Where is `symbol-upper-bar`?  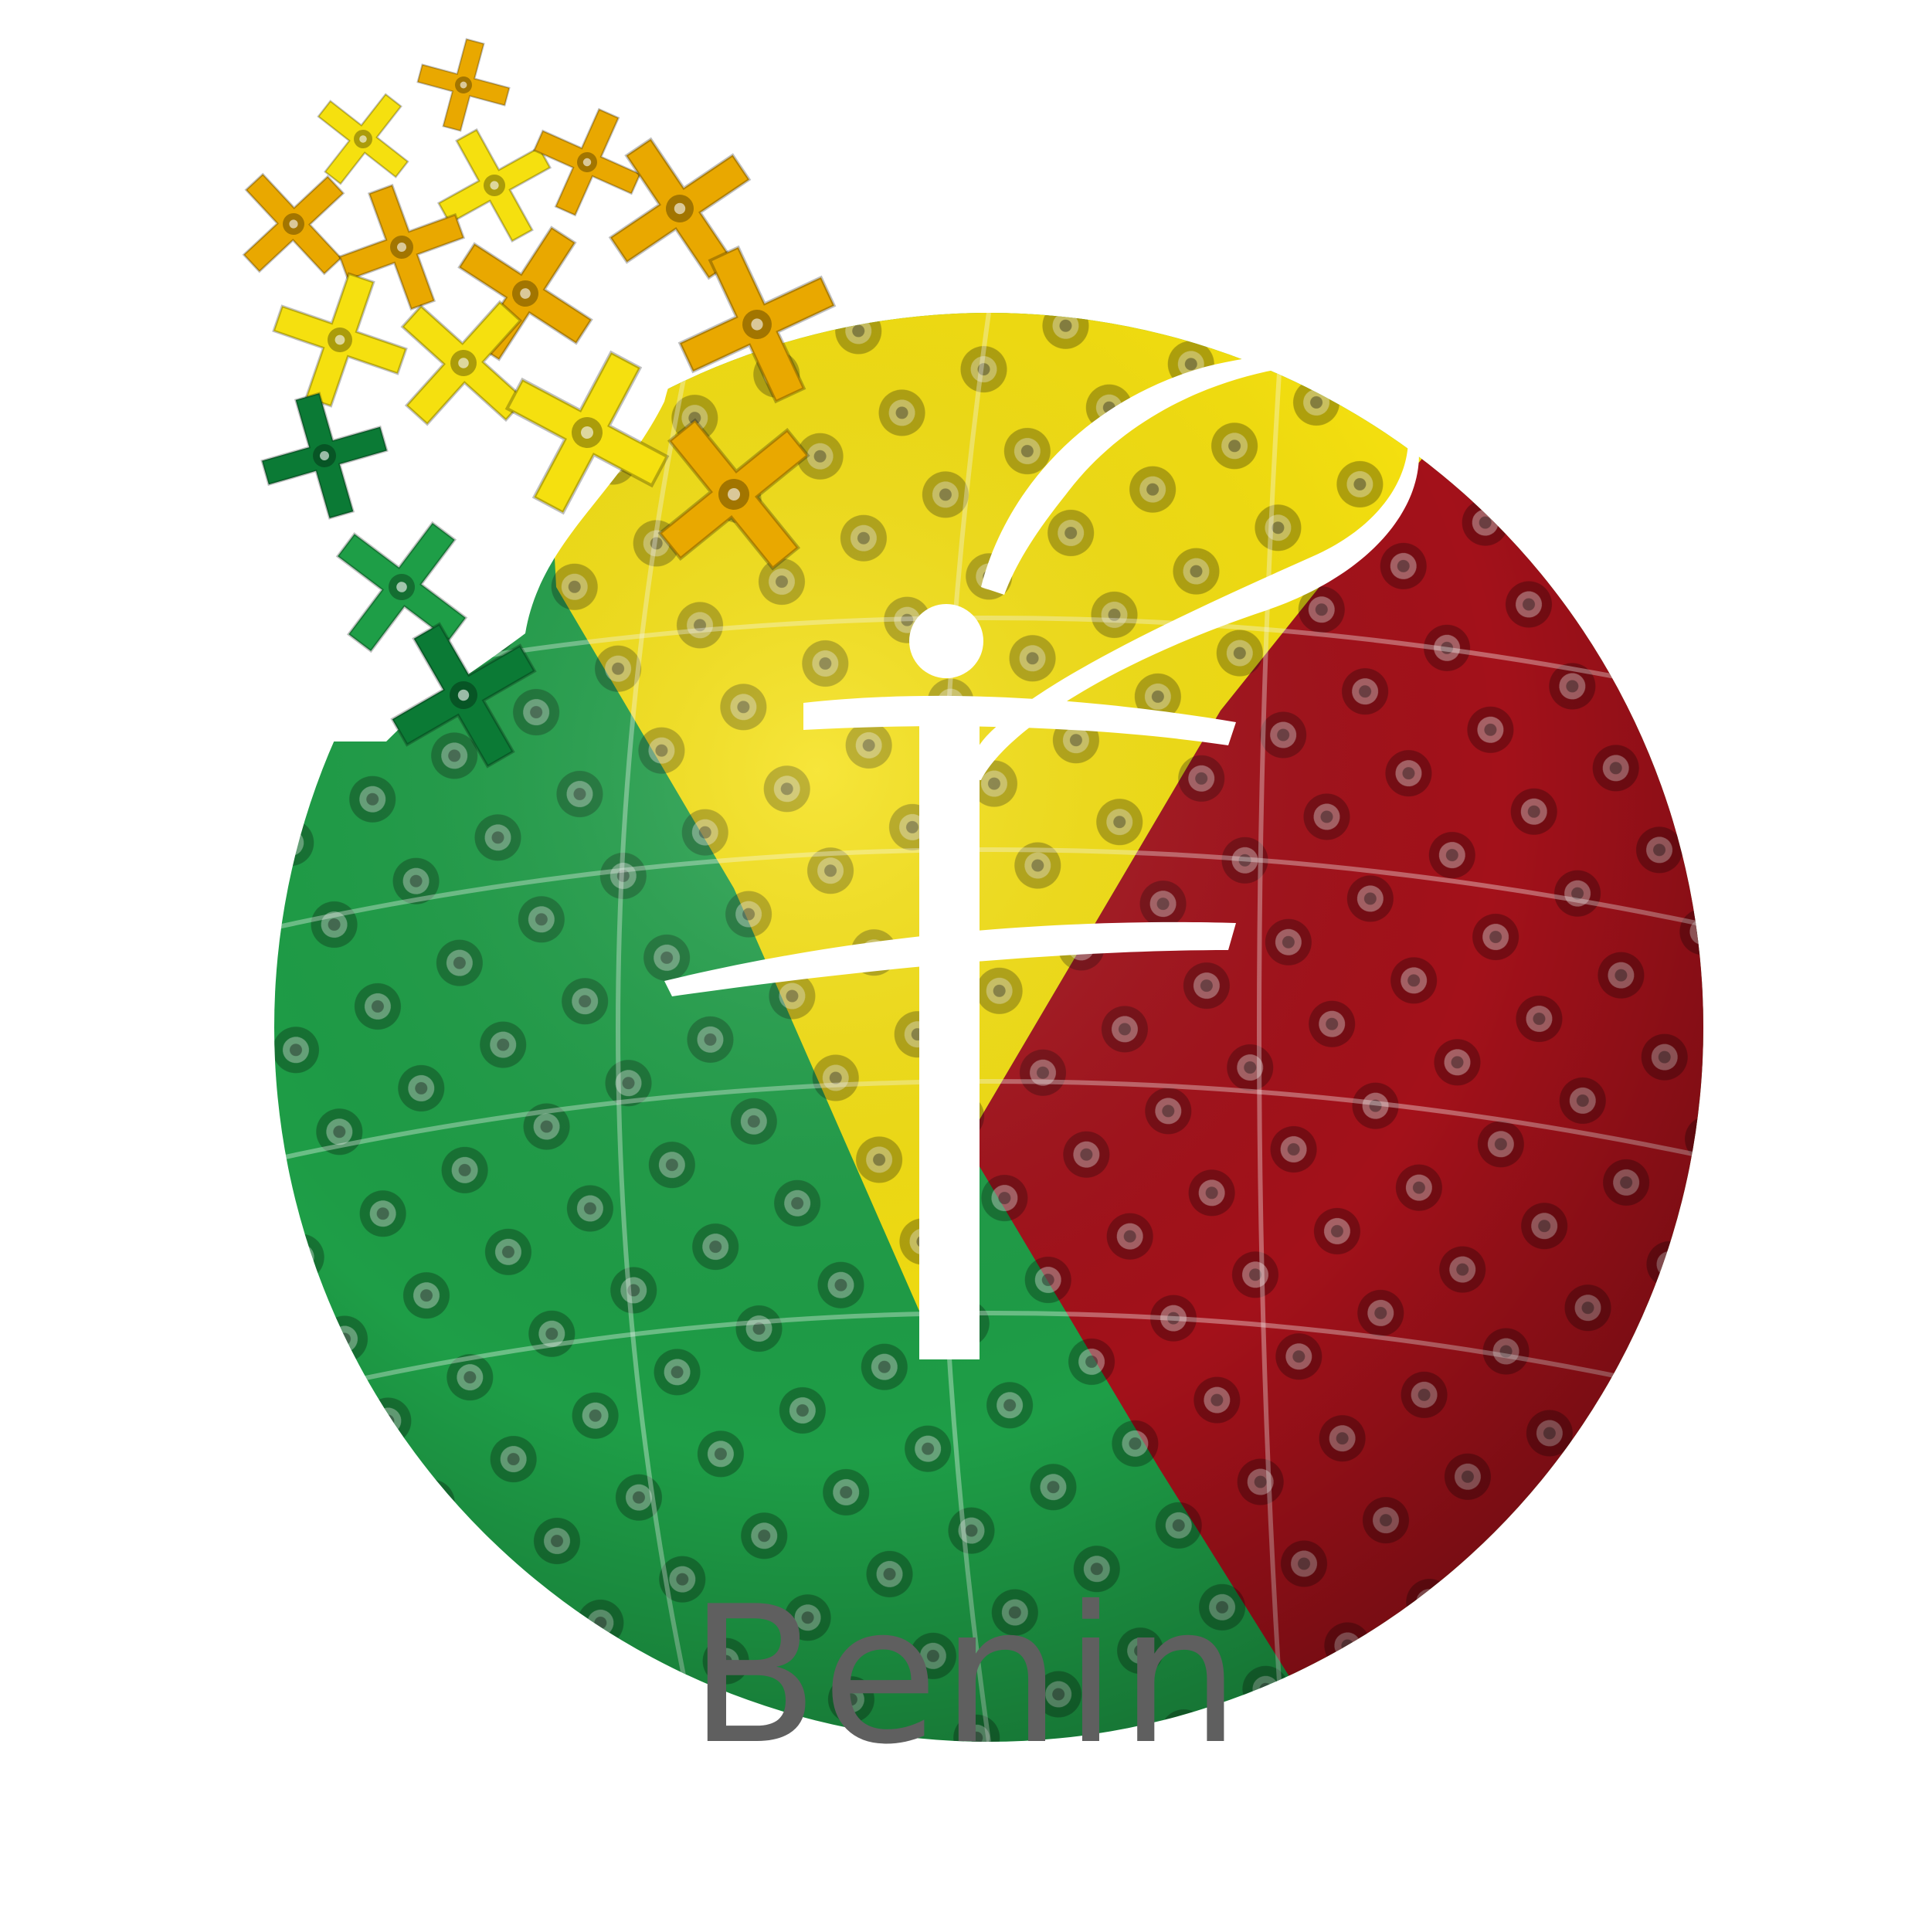 symbol-upper-bar is located at coordinates (1019, 720).